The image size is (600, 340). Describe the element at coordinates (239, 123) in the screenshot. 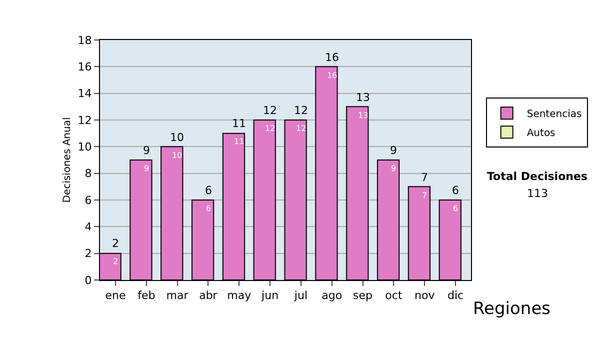

I see `text: 11` at that location.